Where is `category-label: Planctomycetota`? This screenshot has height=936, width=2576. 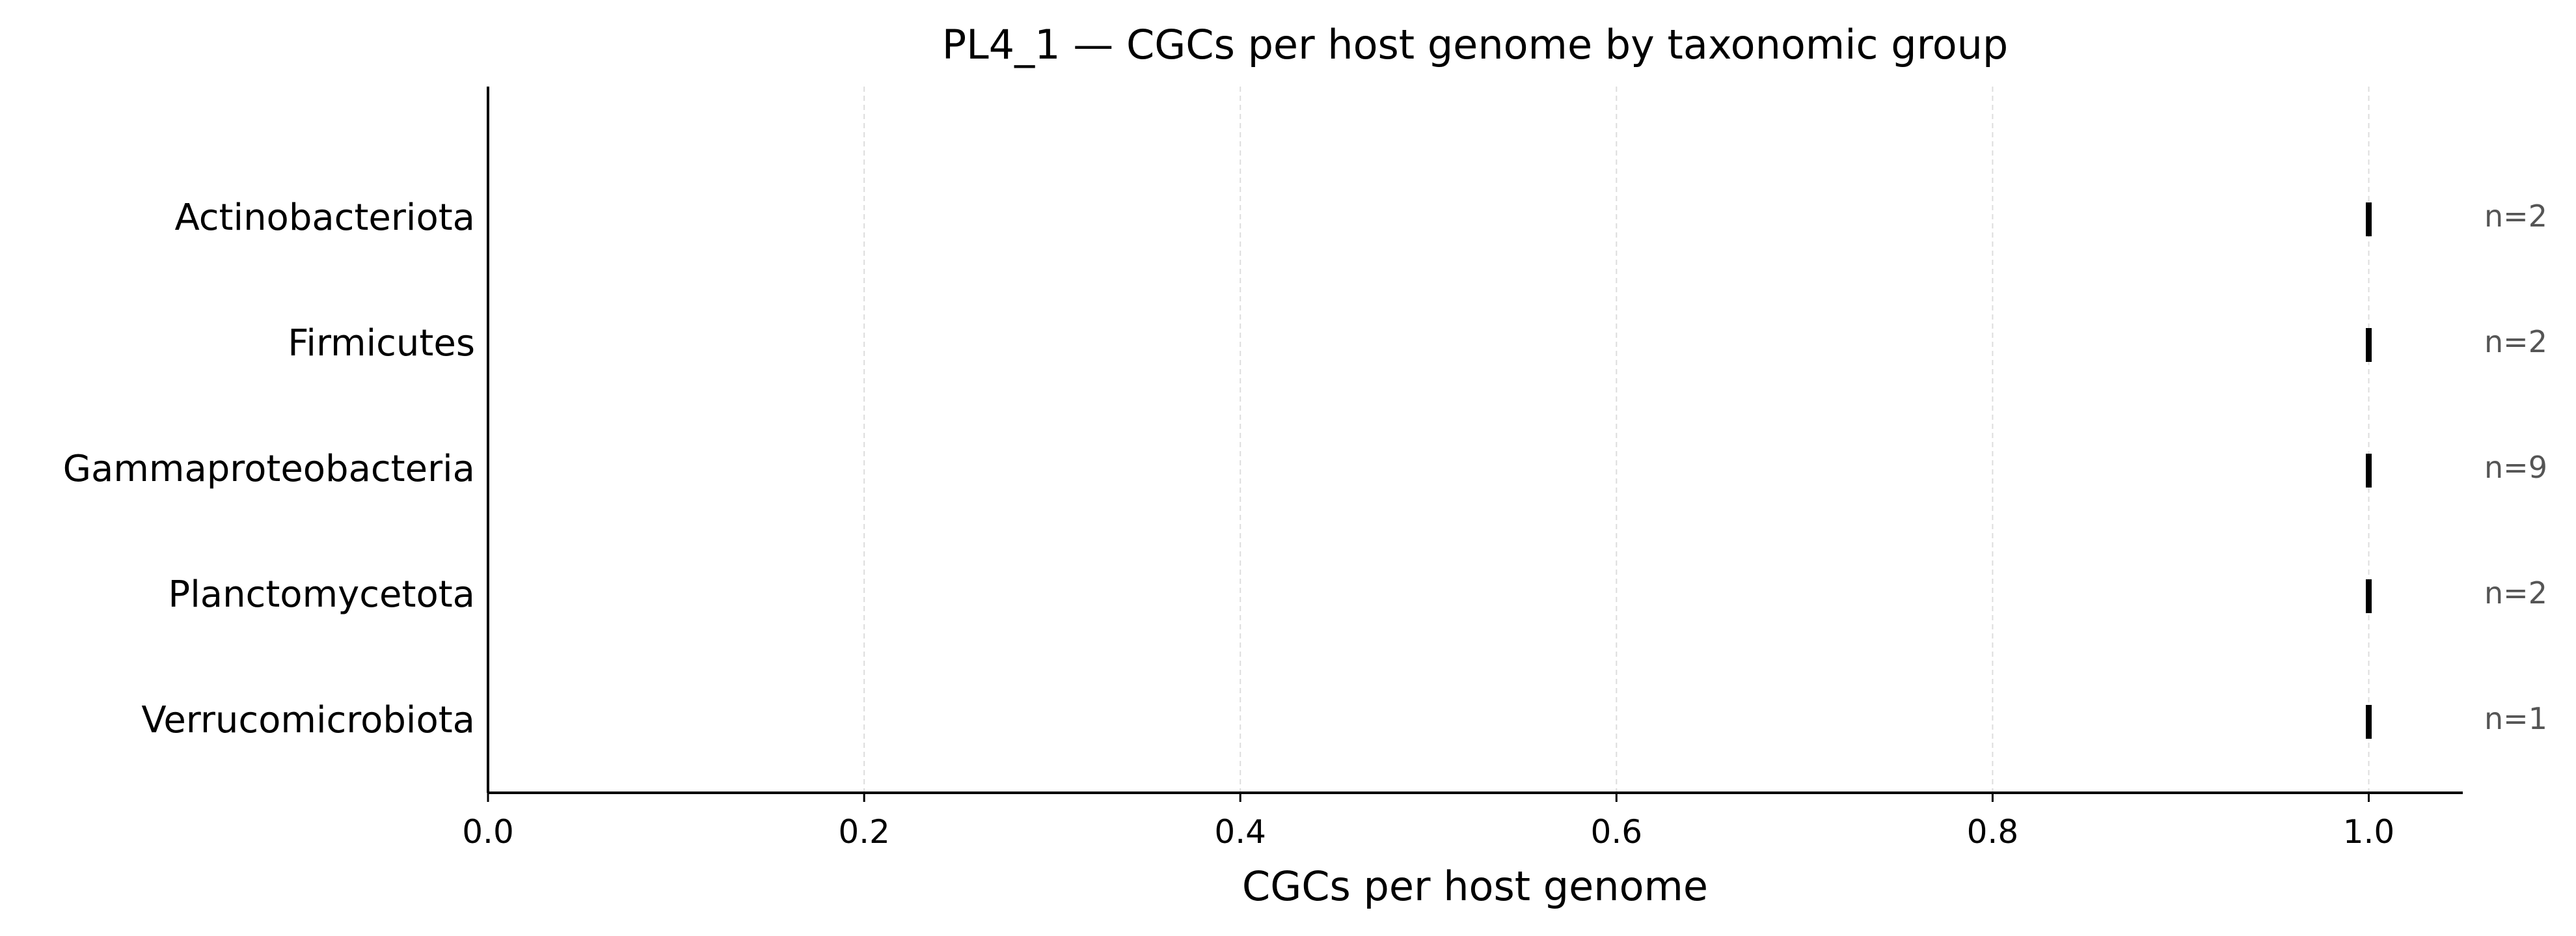 category-label: Planctomycetota is located at coordinates (321, 595).